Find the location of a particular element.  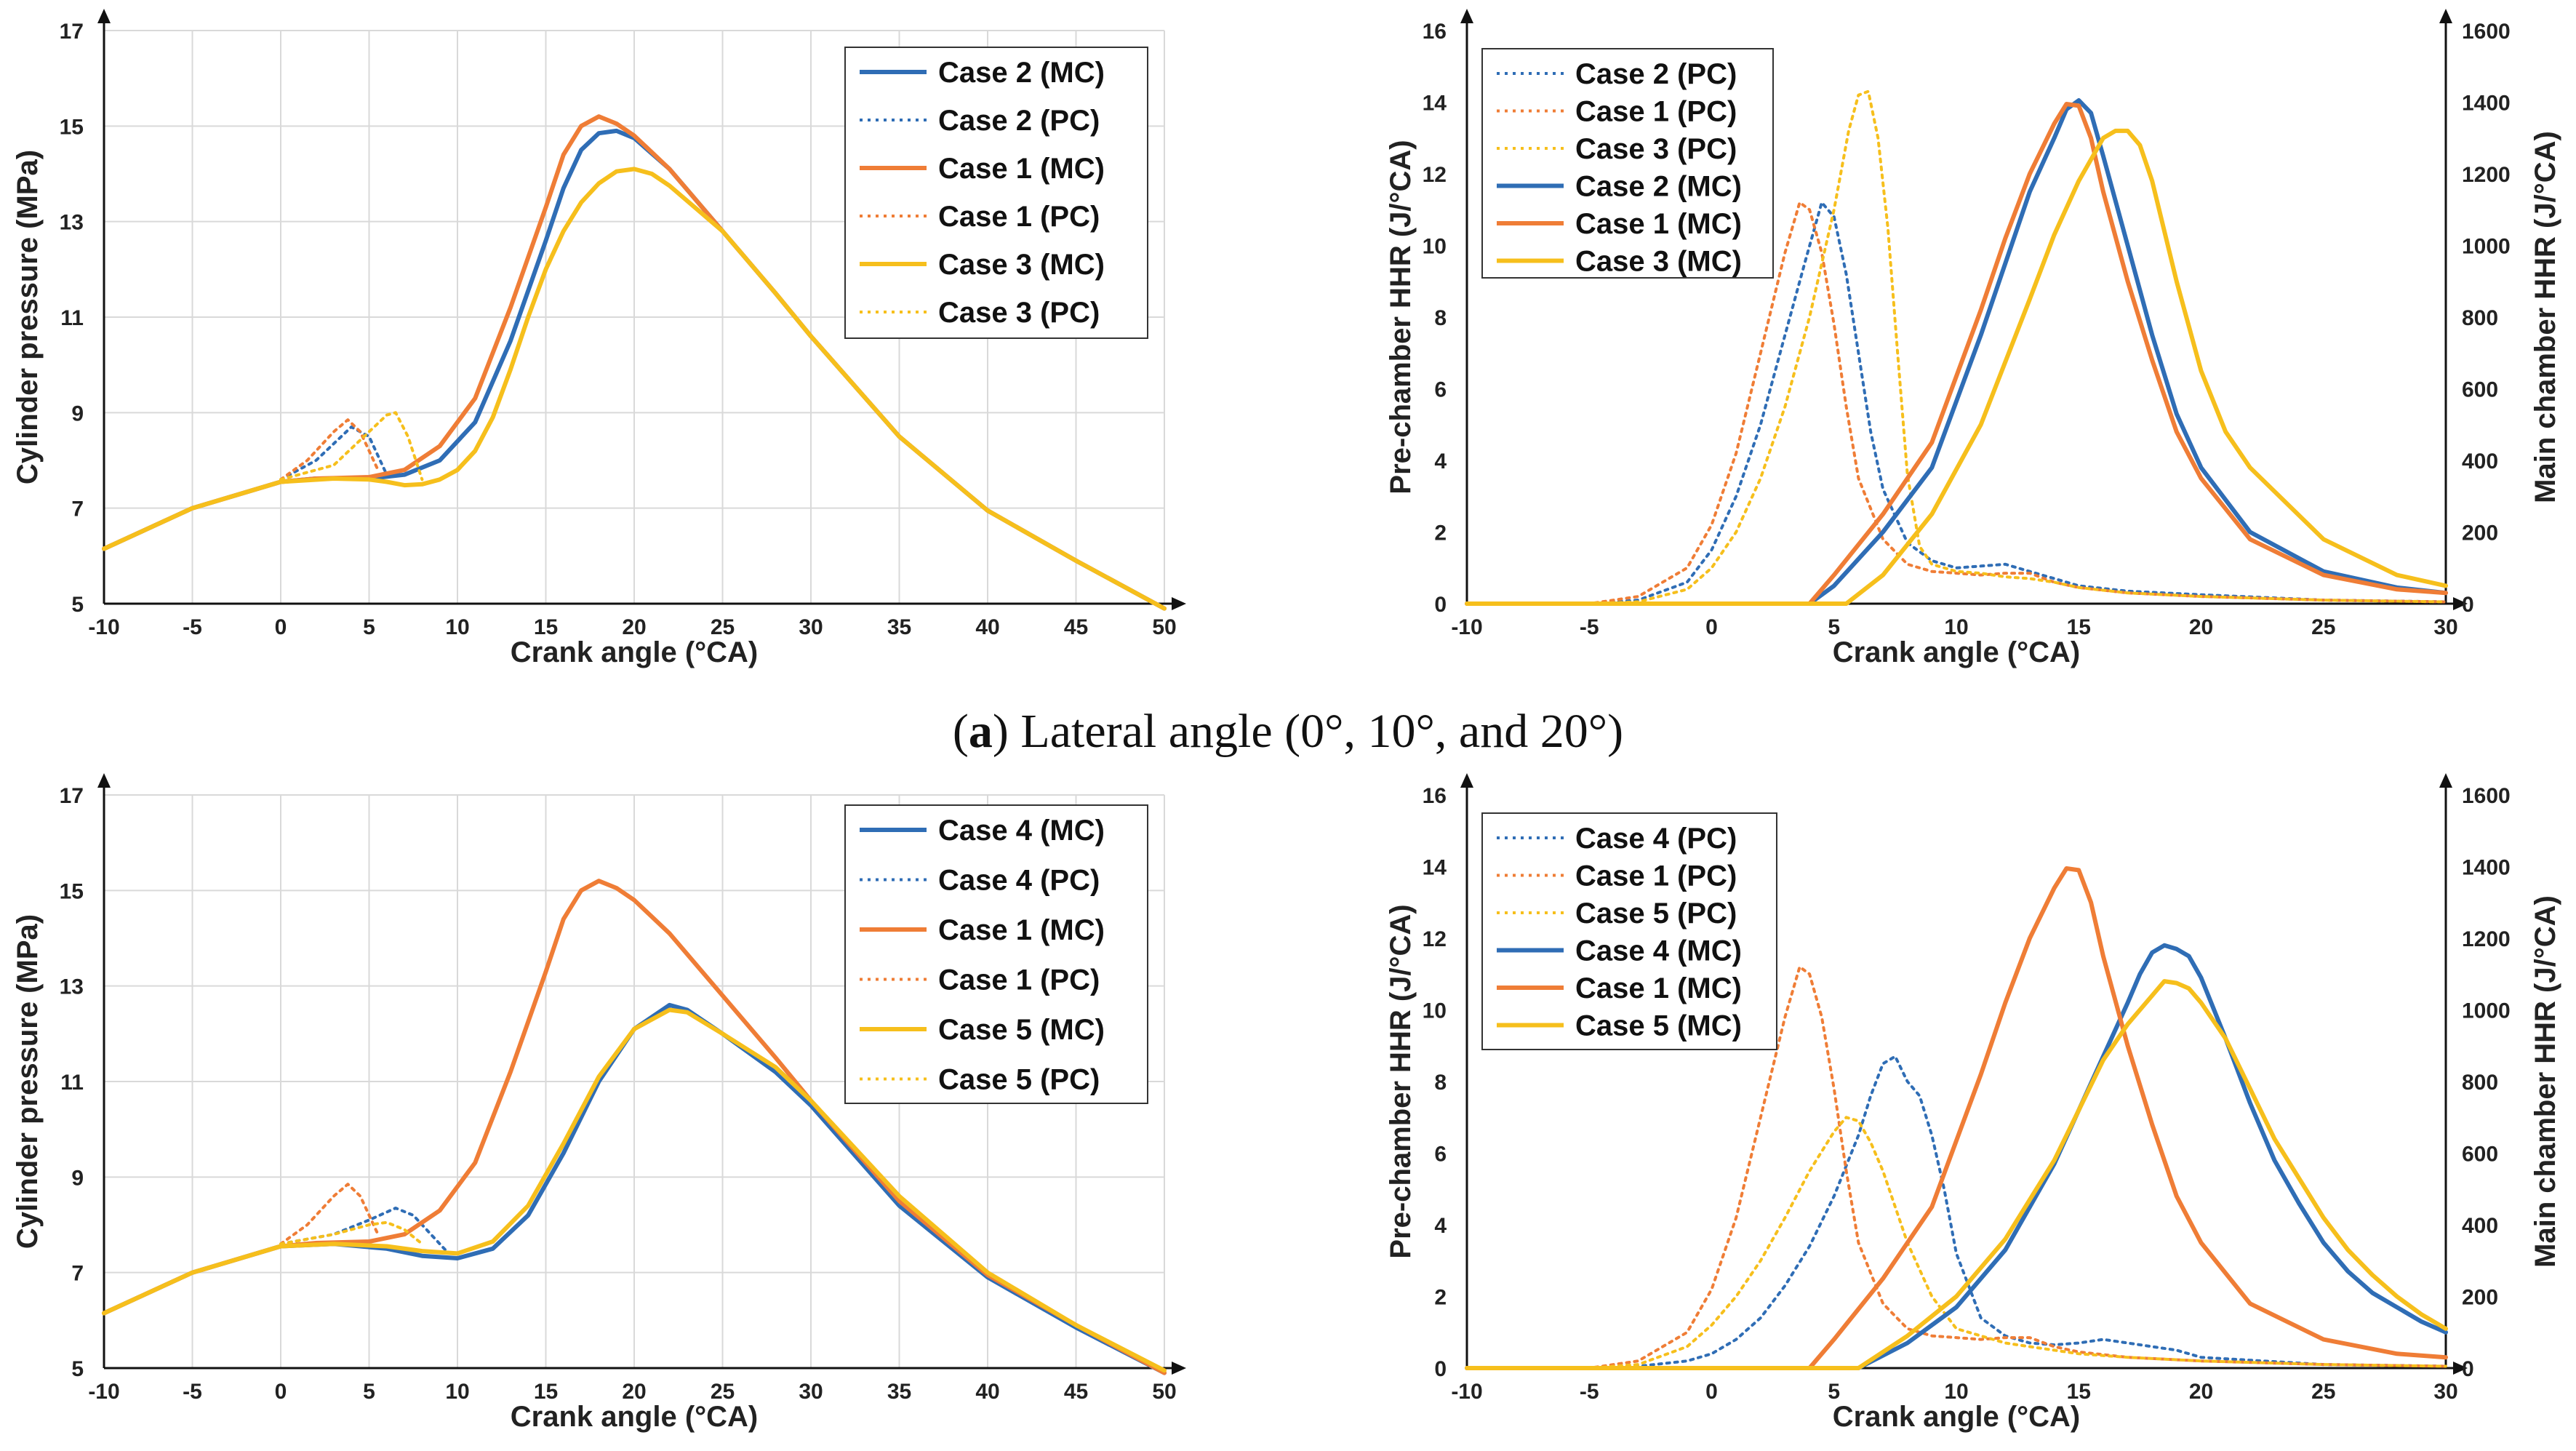

y-tick-label: 4 is located at coordinates (1440, 1226).